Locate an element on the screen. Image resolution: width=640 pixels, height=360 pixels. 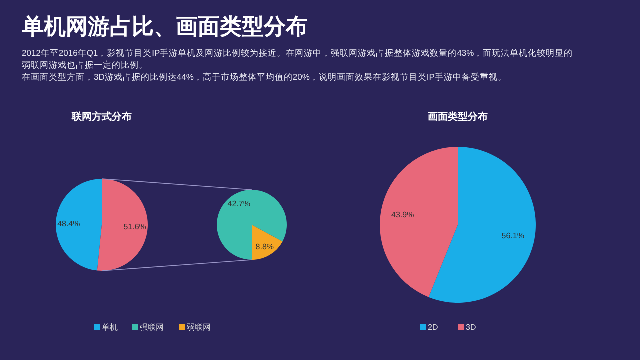
data-label: 56.1% is located at coordinates (513, 236).